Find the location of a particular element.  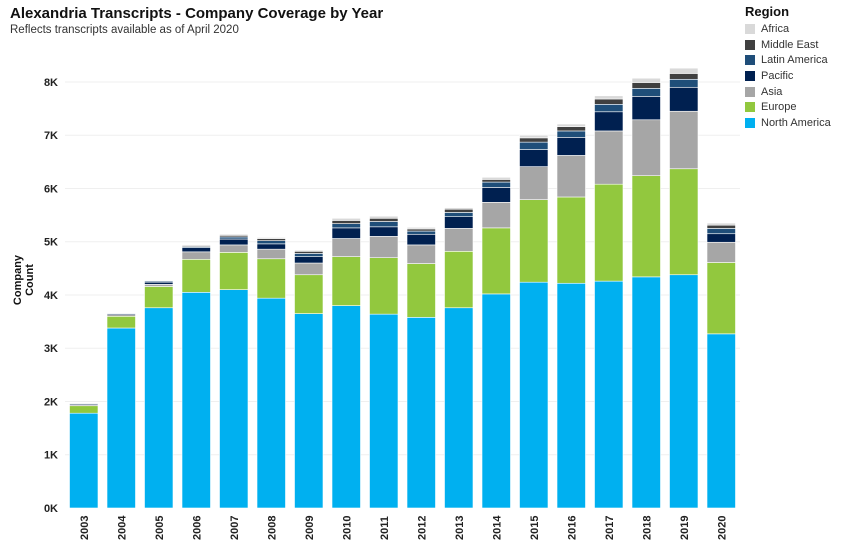

bar-segment-europe-2018 is located at coordinates (646, 226).